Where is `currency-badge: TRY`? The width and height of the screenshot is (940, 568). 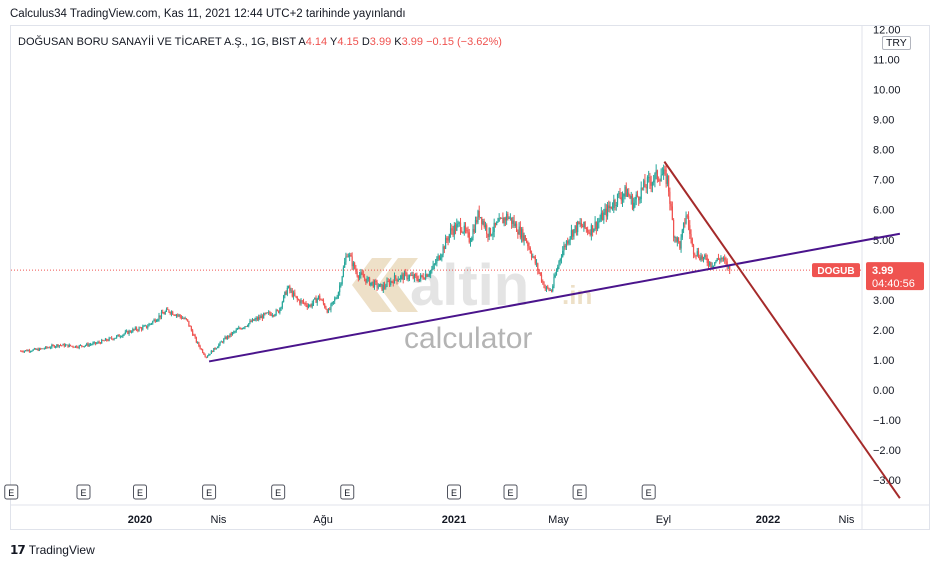
currency-badge: TRY is located at coordinates (896, 43).